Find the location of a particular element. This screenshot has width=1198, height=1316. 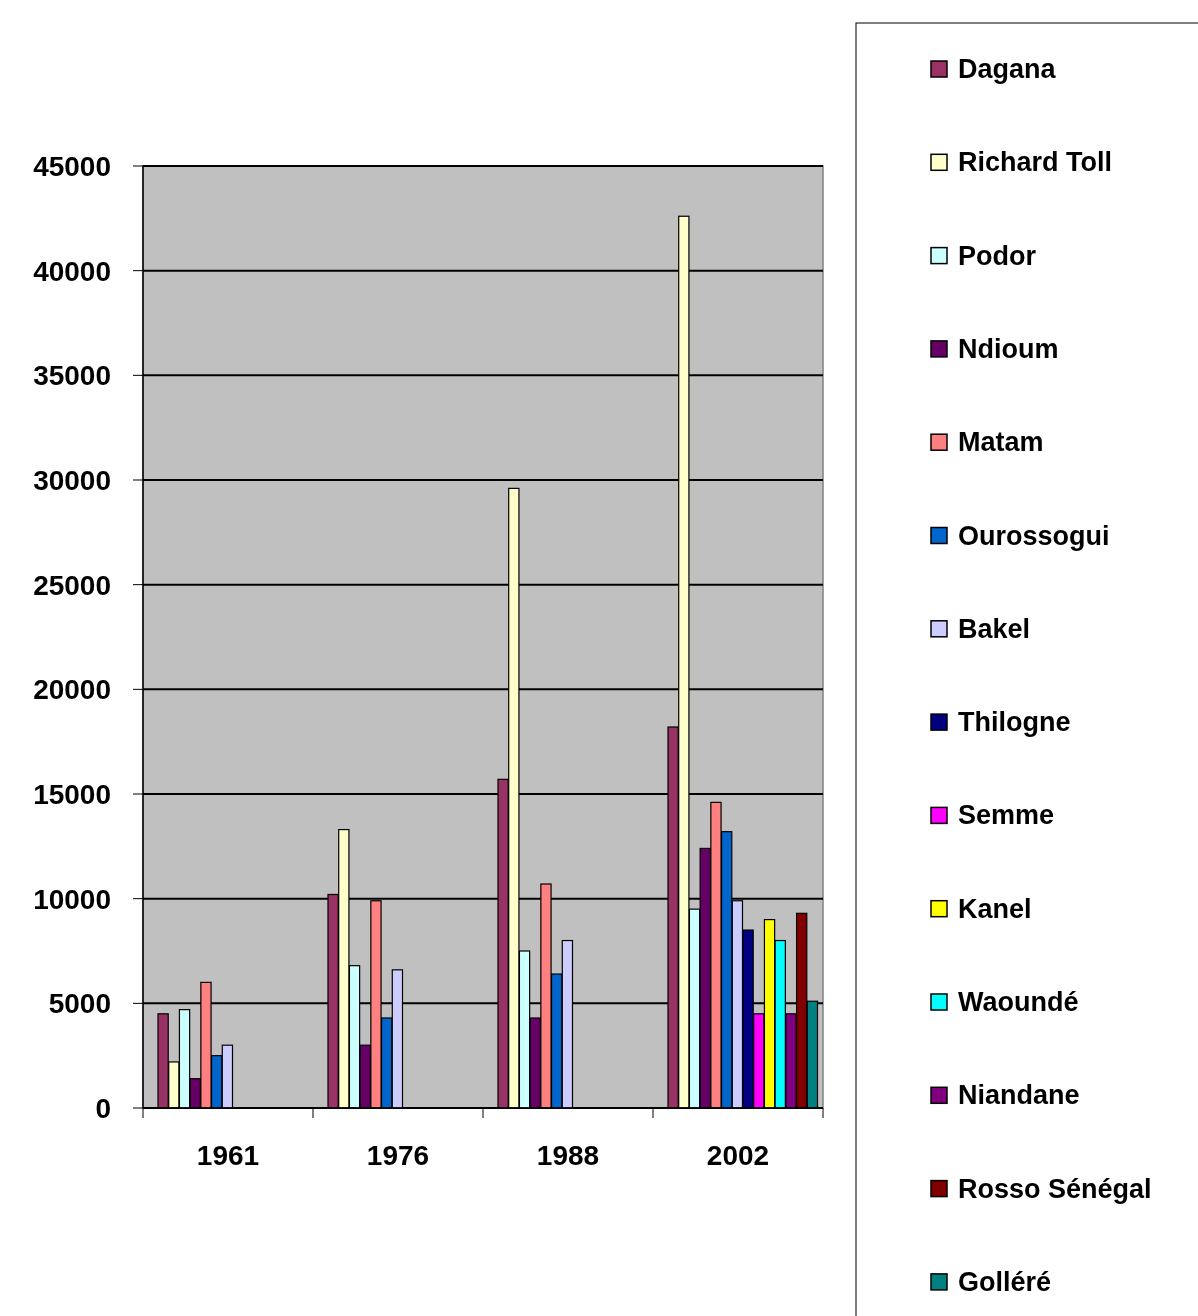

legend-label: Podor is located at coordinates (997, 255).